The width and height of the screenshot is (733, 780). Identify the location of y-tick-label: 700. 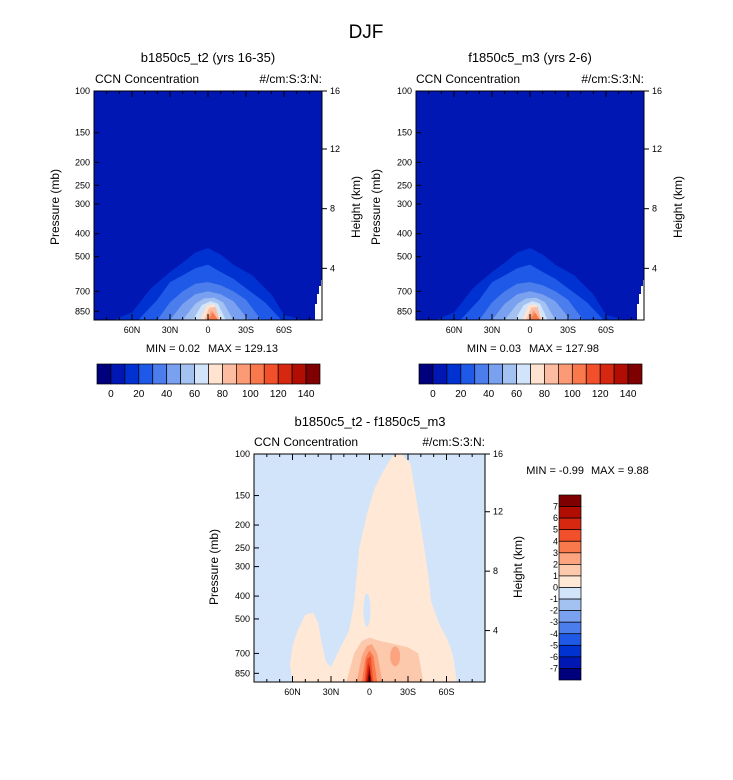
(82, 291).